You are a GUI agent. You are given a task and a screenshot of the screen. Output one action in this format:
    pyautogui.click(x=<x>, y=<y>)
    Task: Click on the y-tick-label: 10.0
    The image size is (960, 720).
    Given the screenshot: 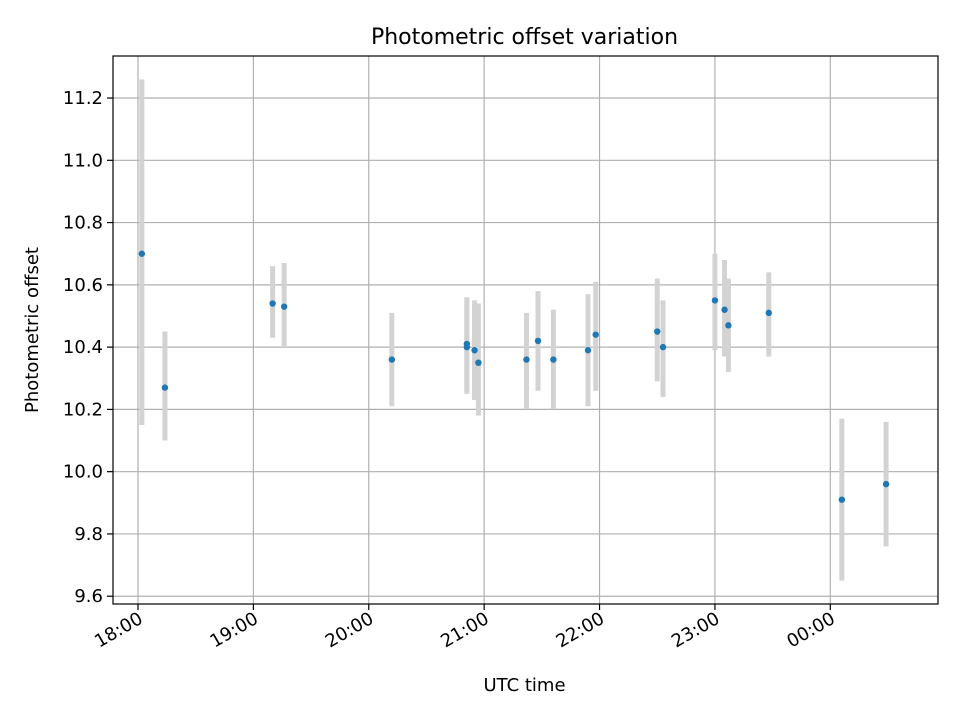 What is the action you would take?
    pyautogui.click(x=83, y=472)
    